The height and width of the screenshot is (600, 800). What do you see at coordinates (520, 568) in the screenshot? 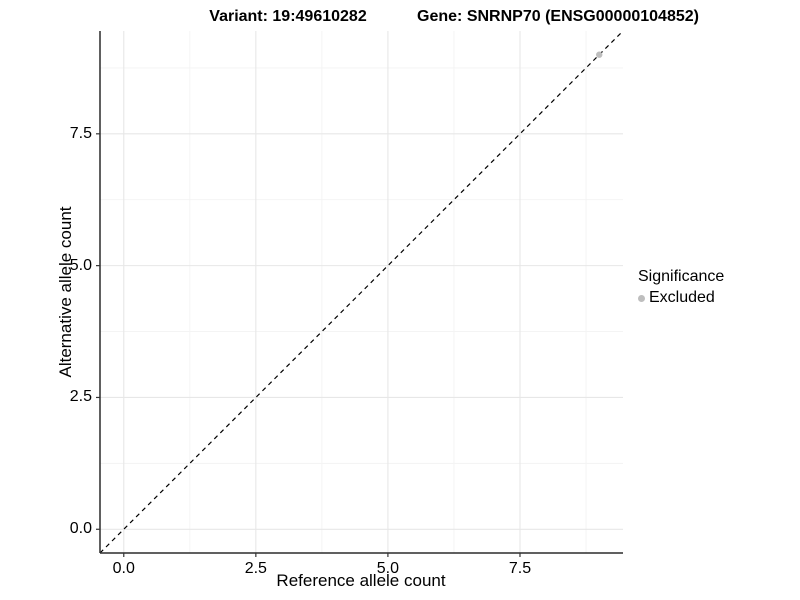
I see `x-tick-label: 7.5` at bounding box center [520, 568].